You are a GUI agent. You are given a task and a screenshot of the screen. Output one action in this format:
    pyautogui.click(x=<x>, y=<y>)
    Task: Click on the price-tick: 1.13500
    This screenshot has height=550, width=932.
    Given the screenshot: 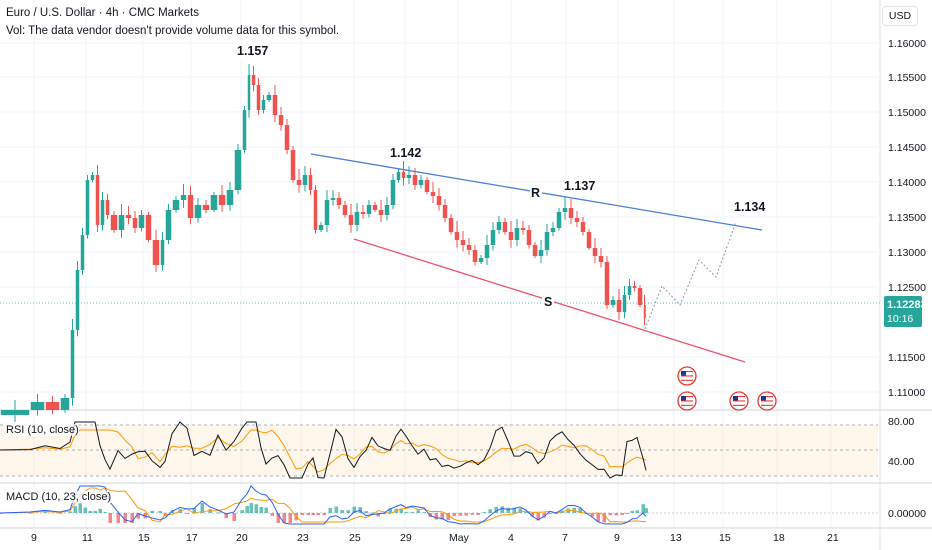 What is the action you would take?
    pyautogui.click(x=907, y=218)
    